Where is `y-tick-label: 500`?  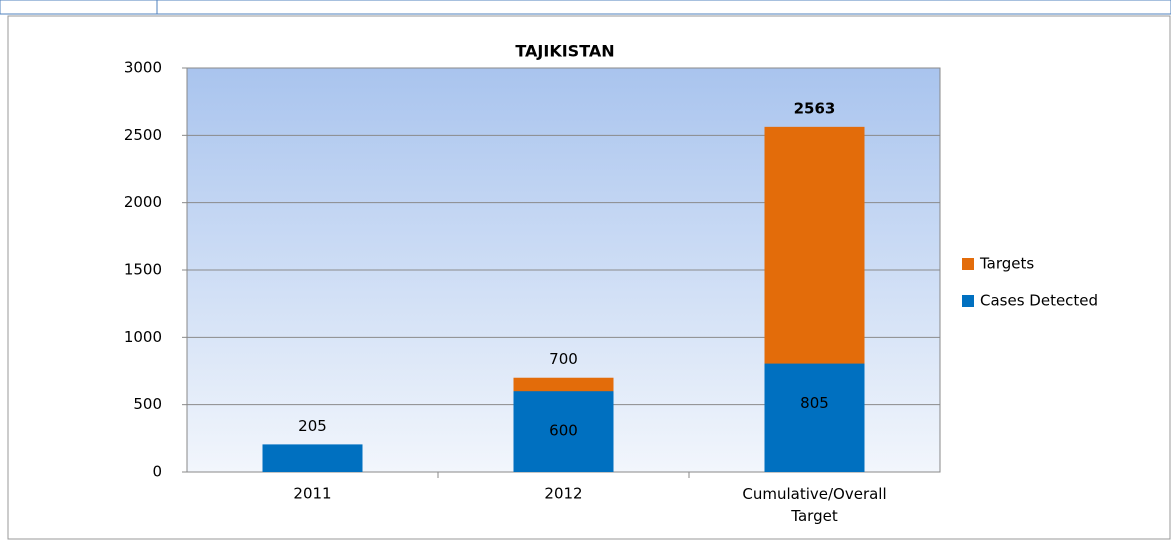 y-tick-label: 500 is located at coordinates (147, 404).